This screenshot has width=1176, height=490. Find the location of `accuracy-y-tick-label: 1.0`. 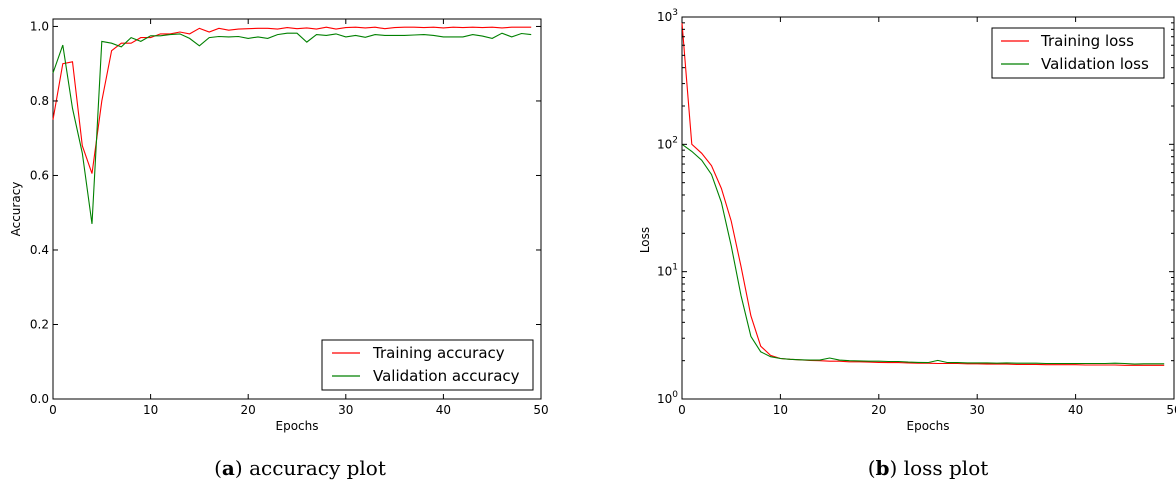

accuracy-y-tick-label: 1.0 is located at coordinates (39, 26).